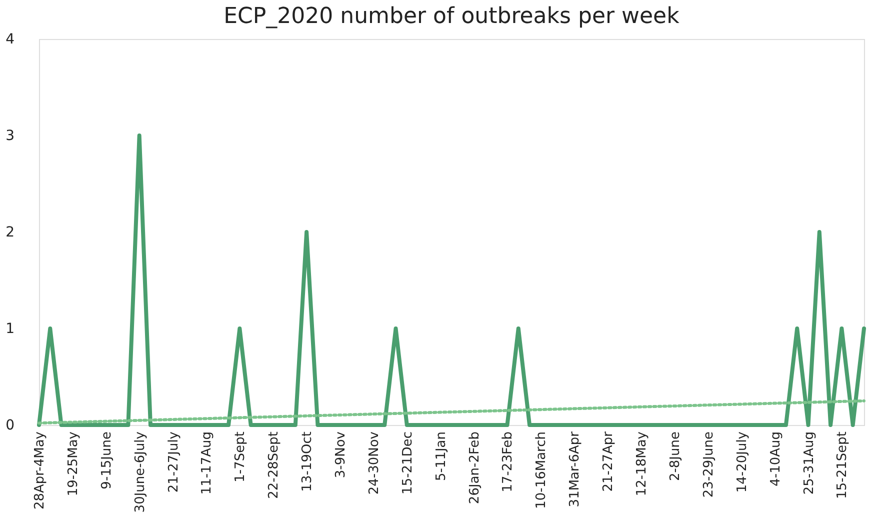 This screenshot has width=871, height=518. What do you see at coordinates (474, 468) in the screenshot?
I see `x-tick-label: 26Jan-2Feb` at bounding box center [474, 468].